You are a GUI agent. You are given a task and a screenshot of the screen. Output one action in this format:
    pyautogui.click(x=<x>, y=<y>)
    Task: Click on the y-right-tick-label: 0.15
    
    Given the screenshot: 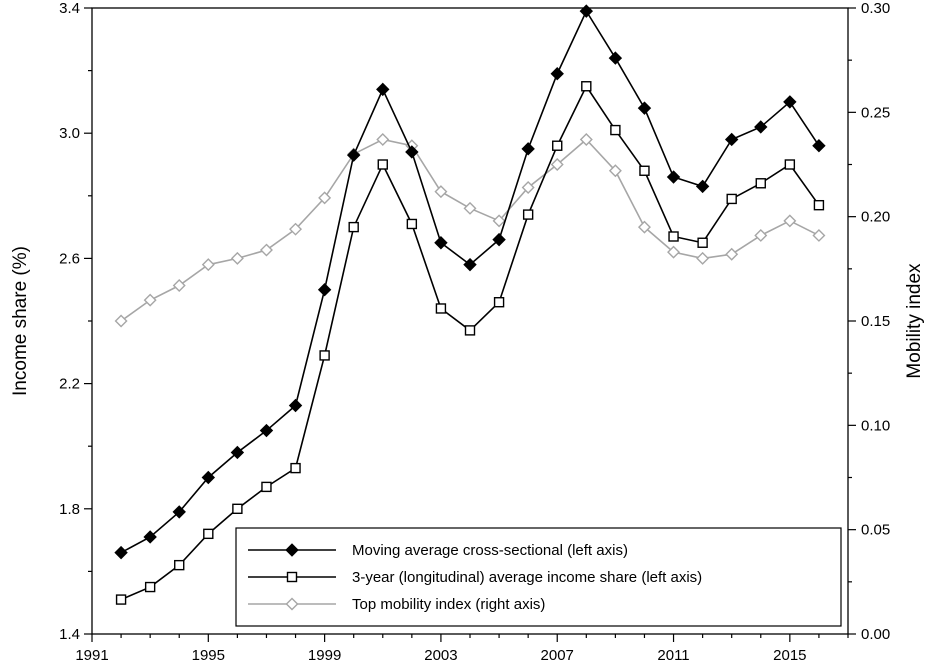 What is the action you would take?
    pyautogui.click(x=875, y=321)
    